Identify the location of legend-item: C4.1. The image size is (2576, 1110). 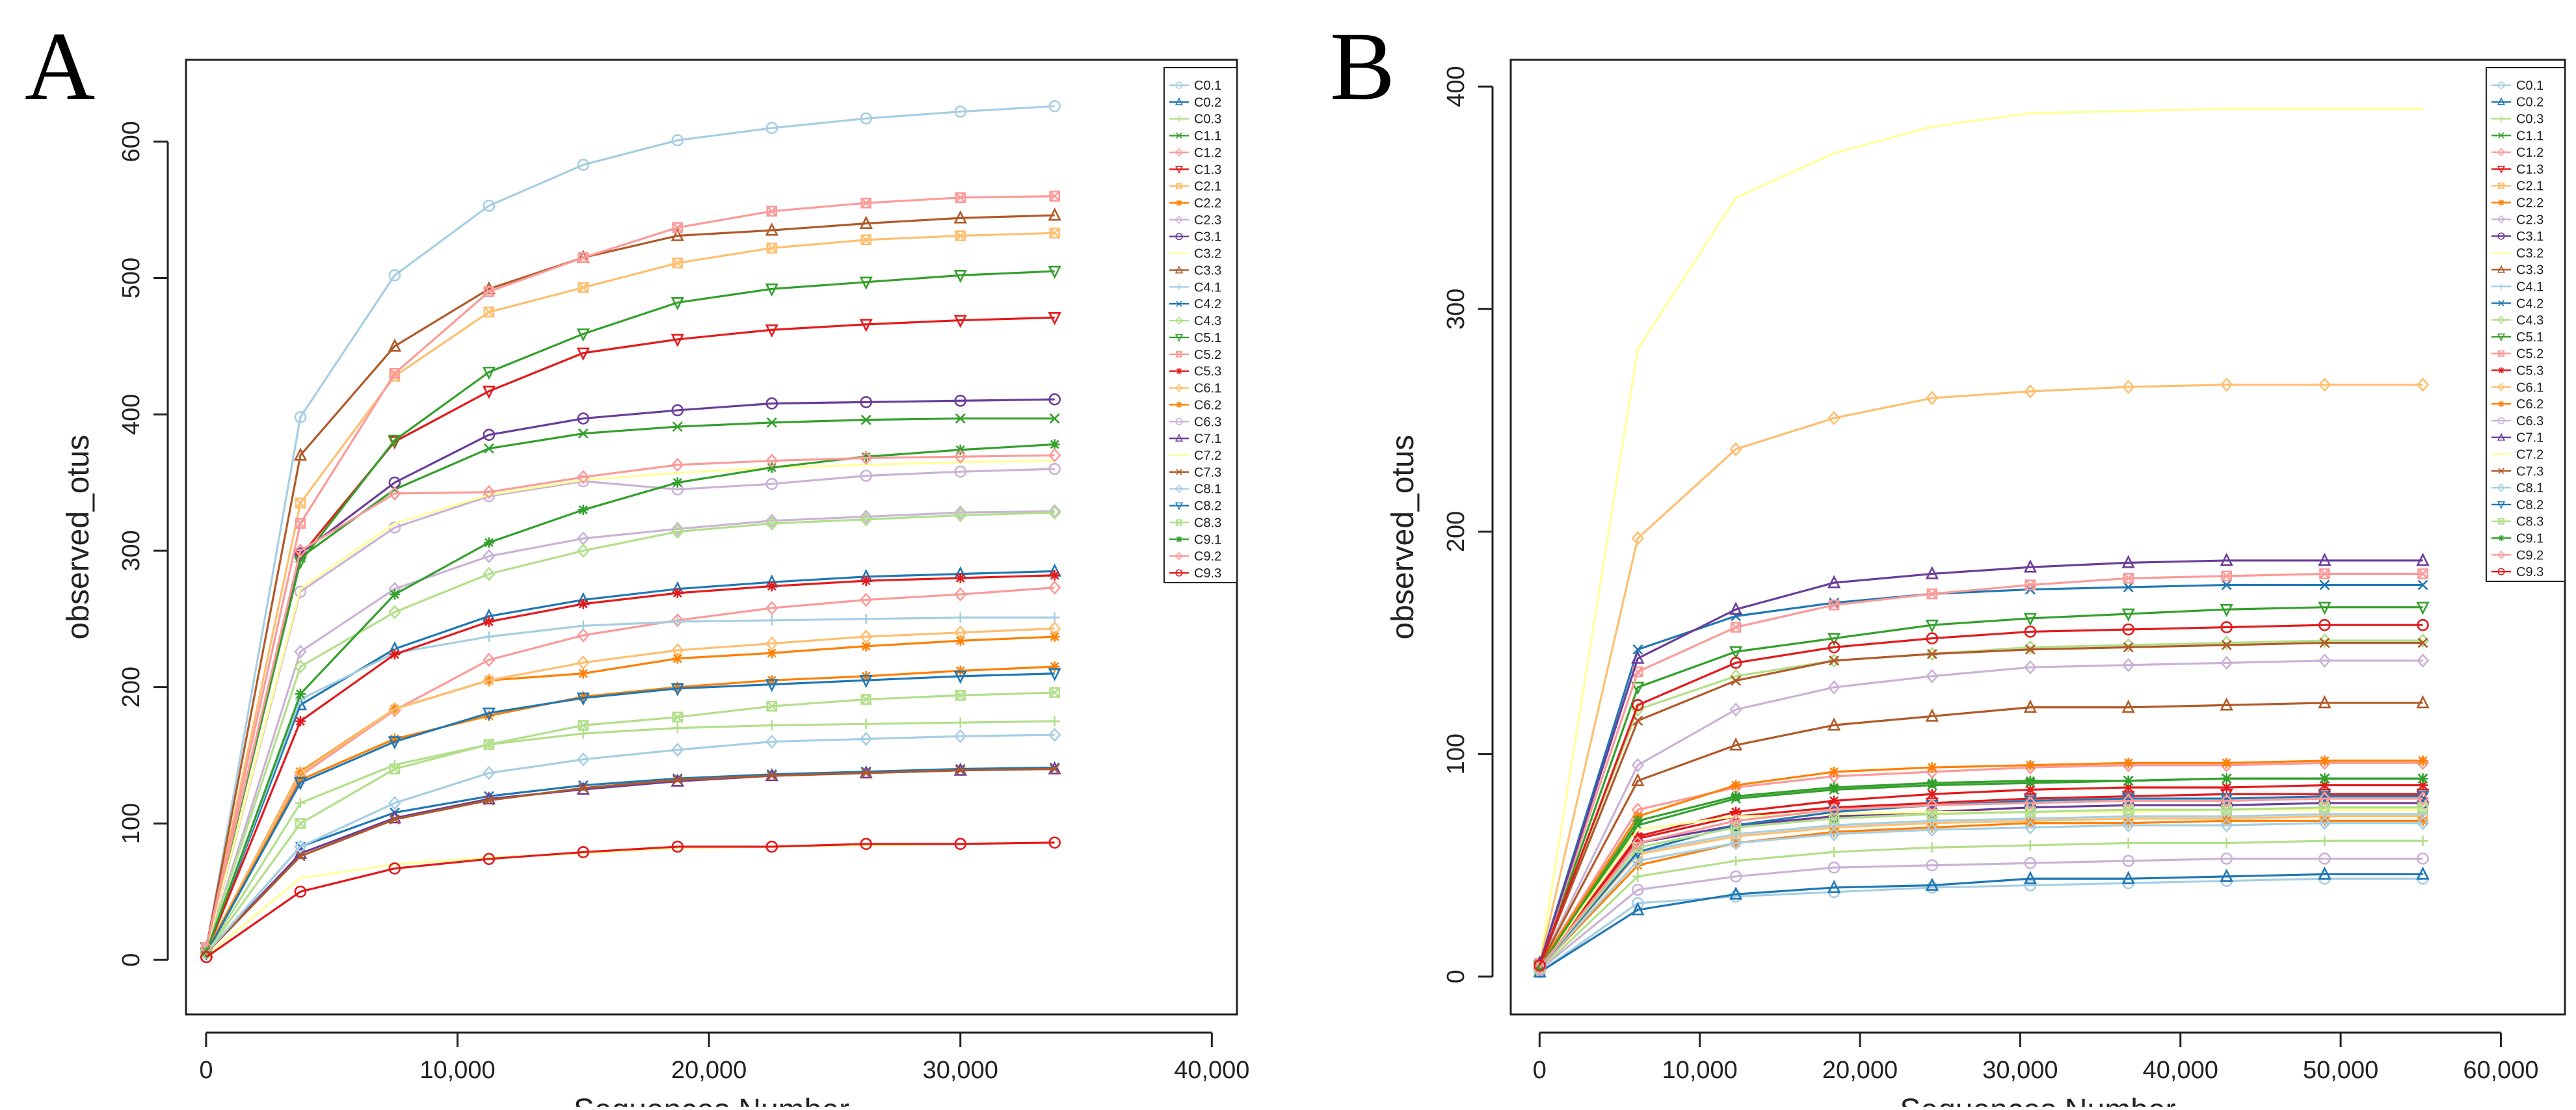
(1195, 287).